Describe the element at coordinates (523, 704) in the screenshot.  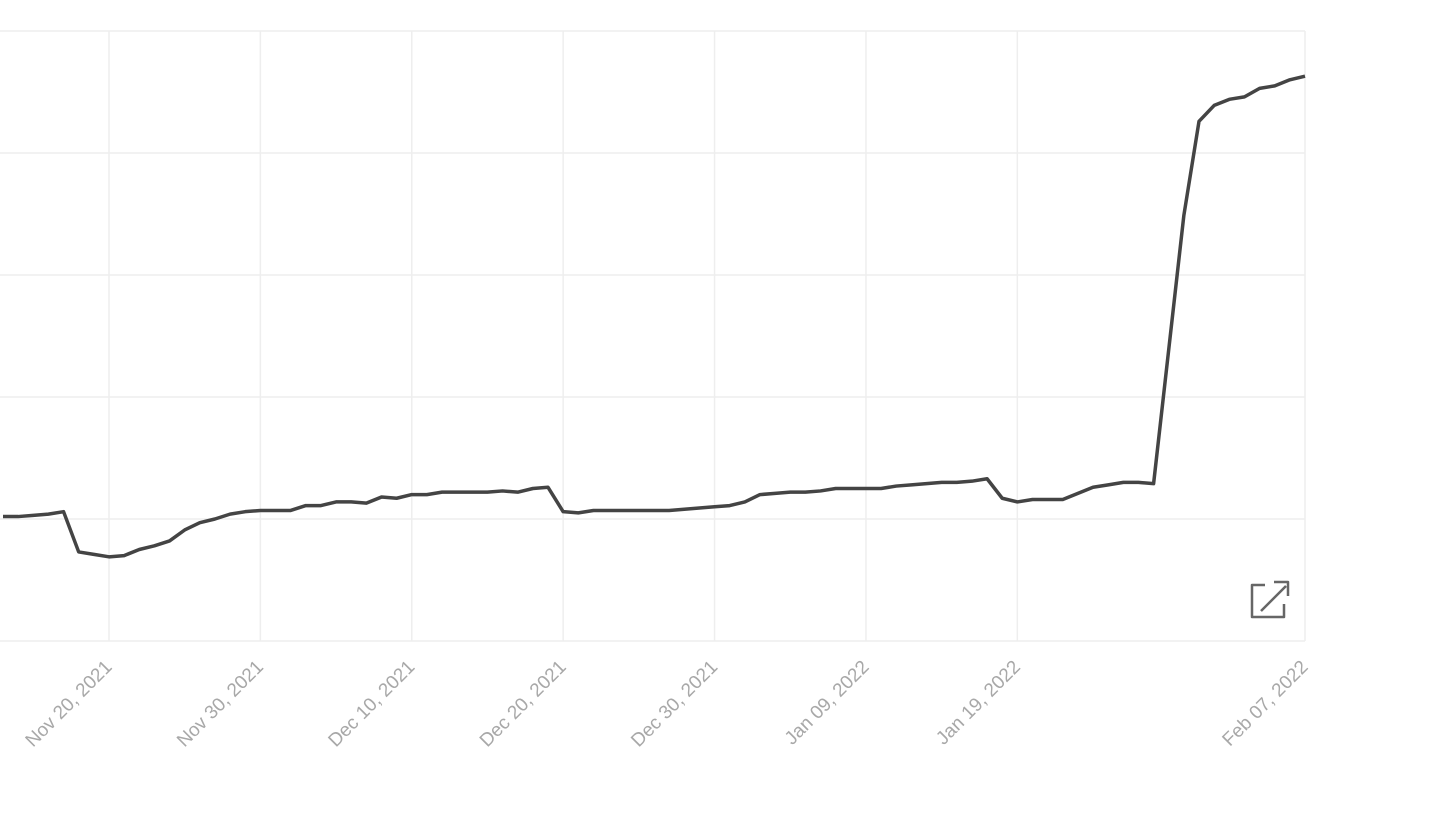
I see `x-tick-label: Dec 20, 2021` at that location.